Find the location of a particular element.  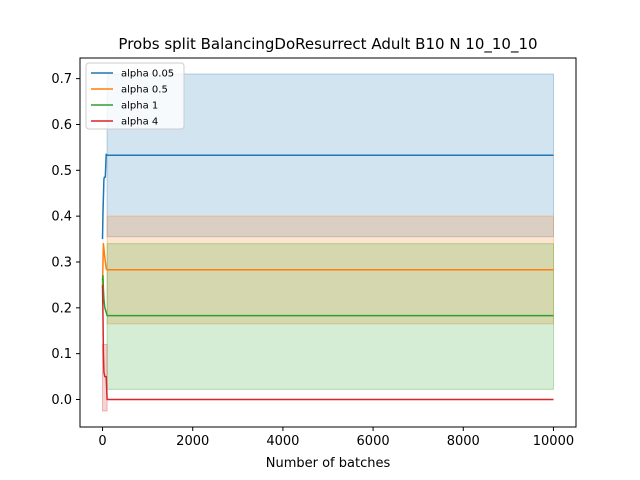

x-tick-label: 2000 is located at coordinates (192, 441).